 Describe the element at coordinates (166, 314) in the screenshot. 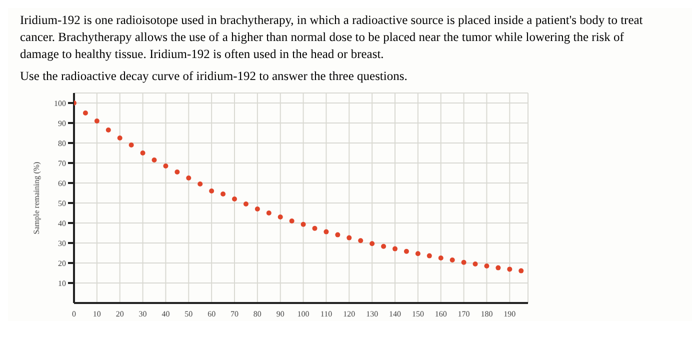

I see `x-tick-label: 40` at that location.